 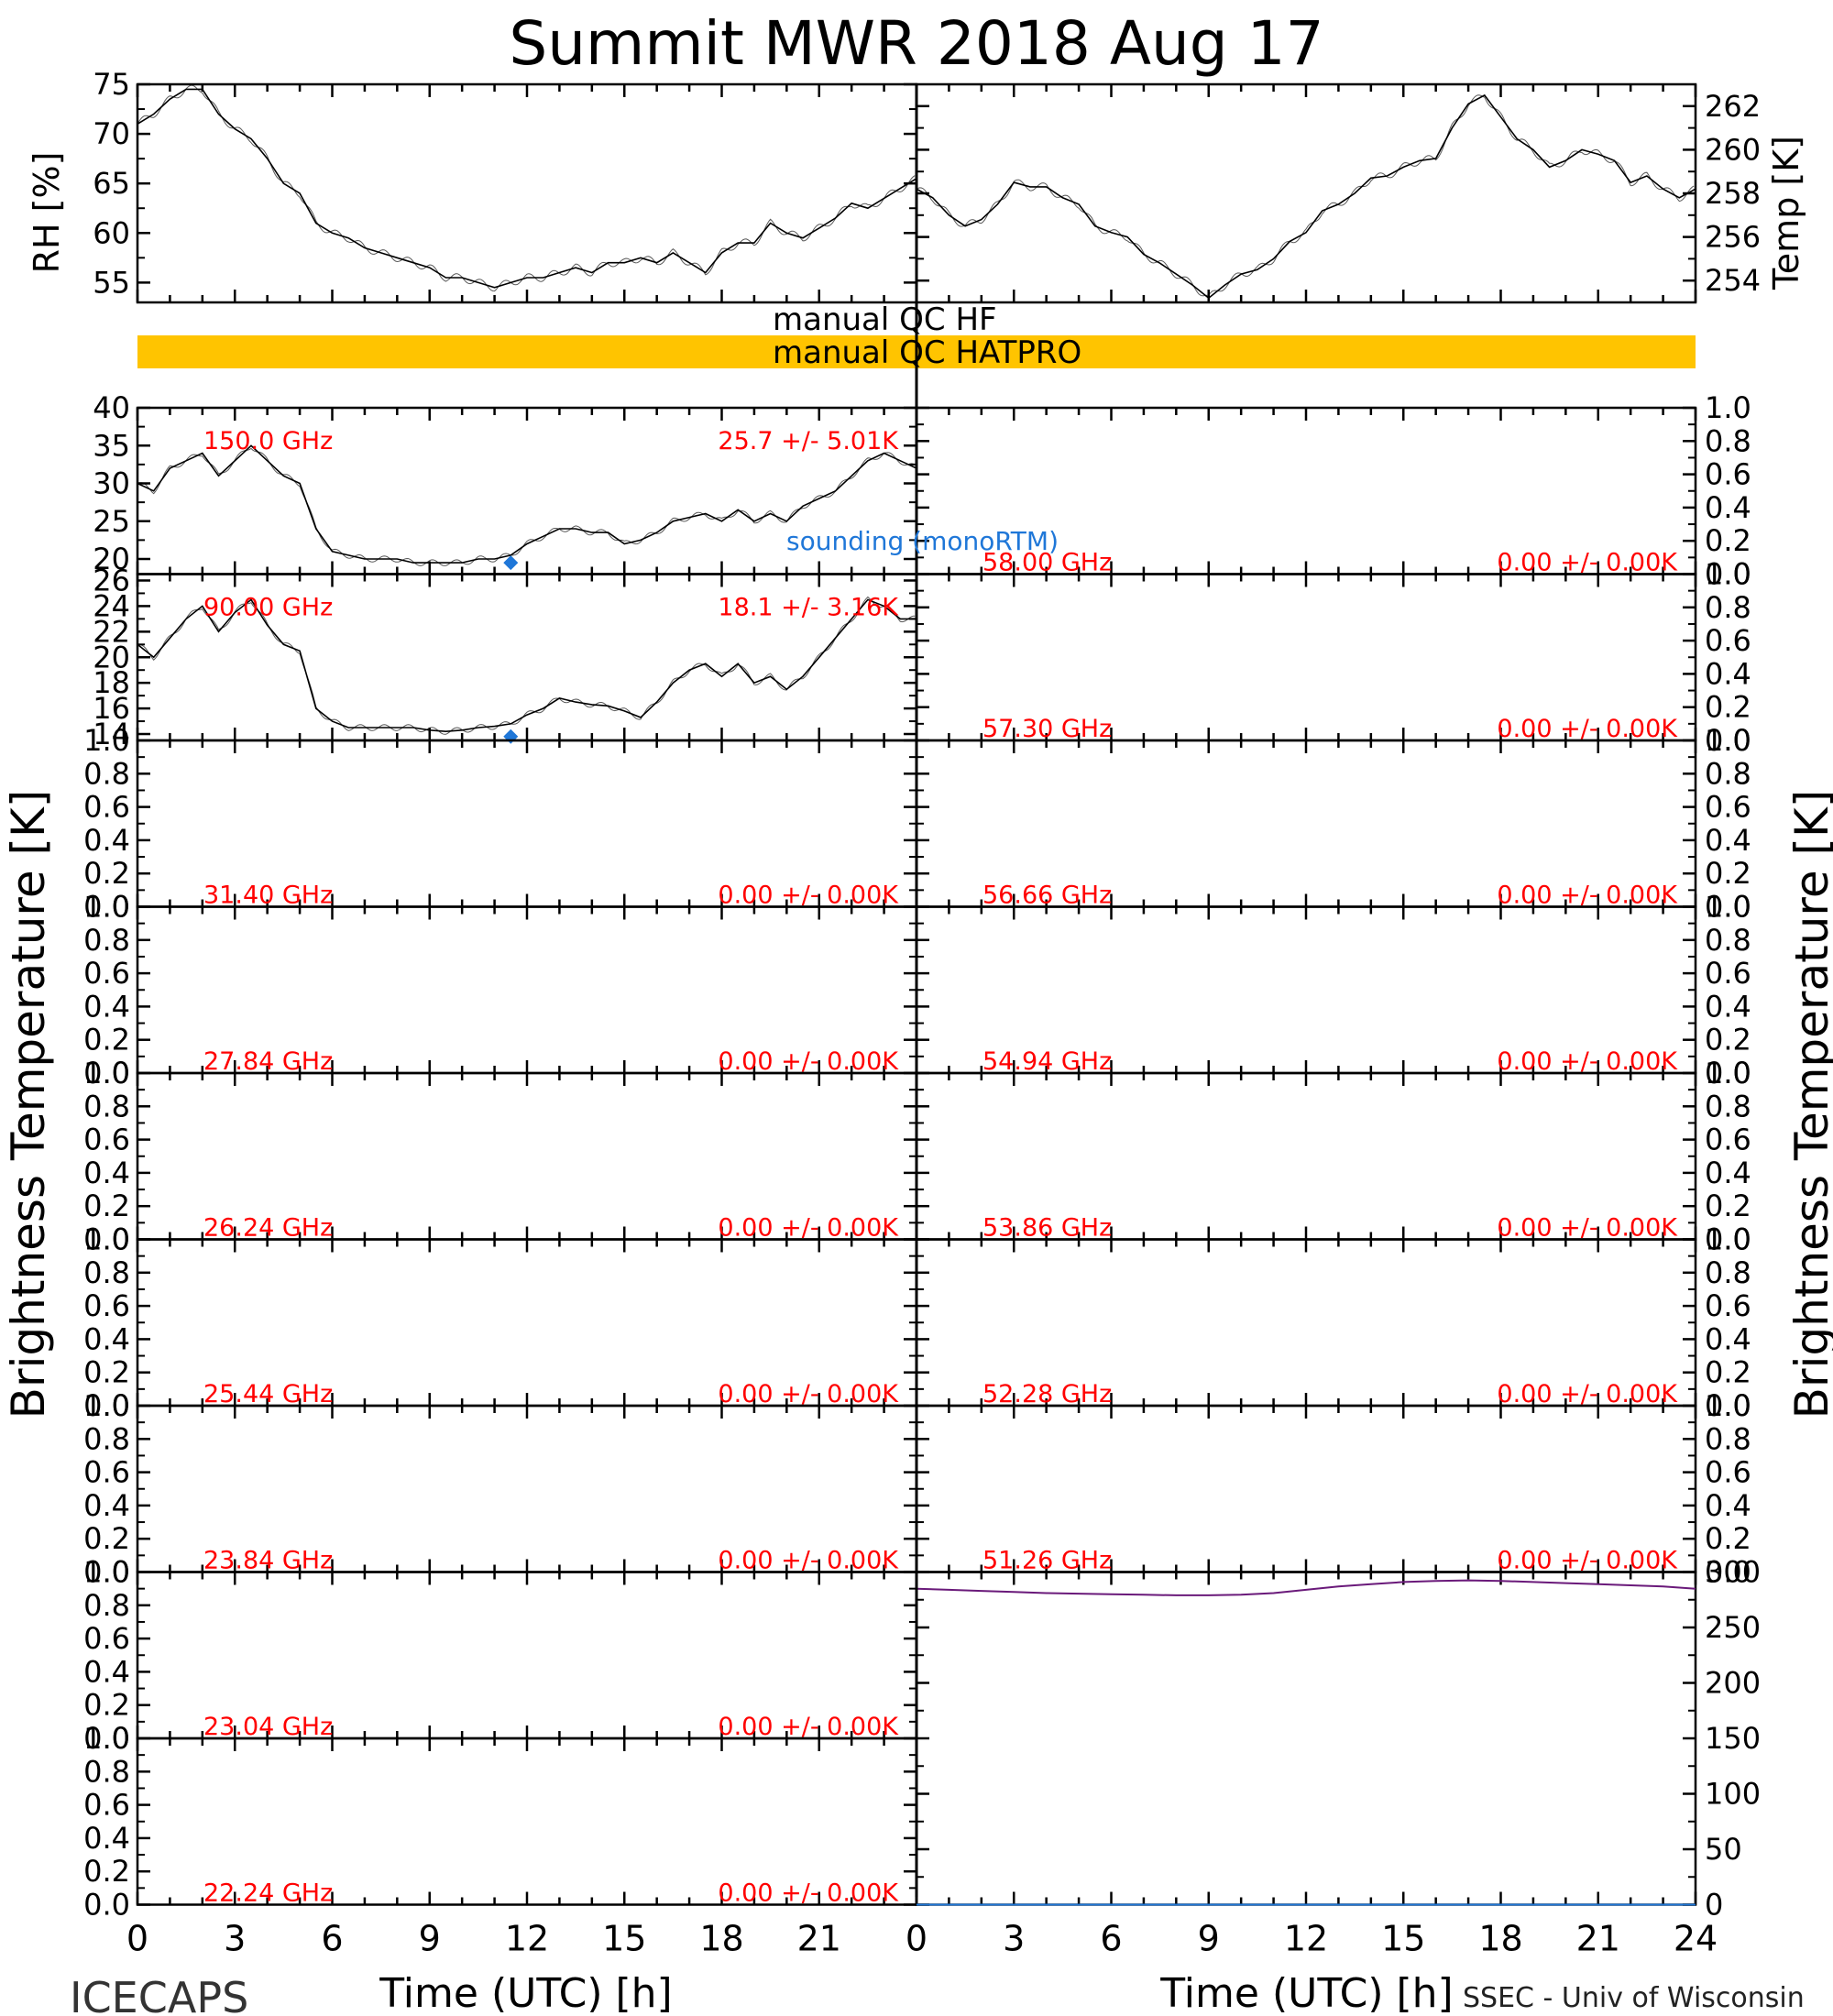 I want to click on figure-title: Summit MWR 2018 Aug 17, so click(x=916, y=43).